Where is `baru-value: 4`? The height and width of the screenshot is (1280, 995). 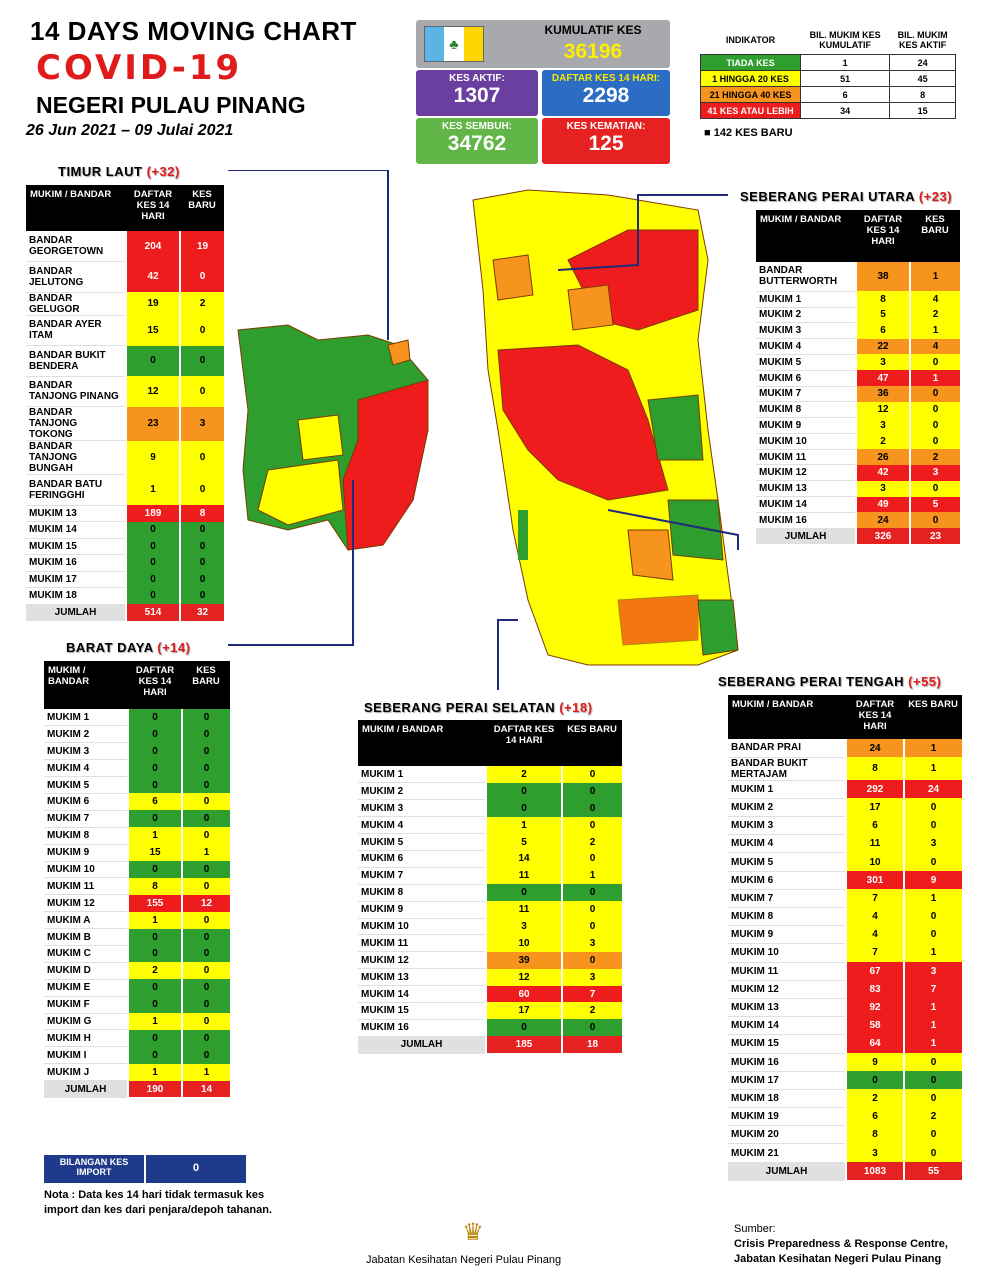
baru-value: 4 is located at coordinates (934, 299).